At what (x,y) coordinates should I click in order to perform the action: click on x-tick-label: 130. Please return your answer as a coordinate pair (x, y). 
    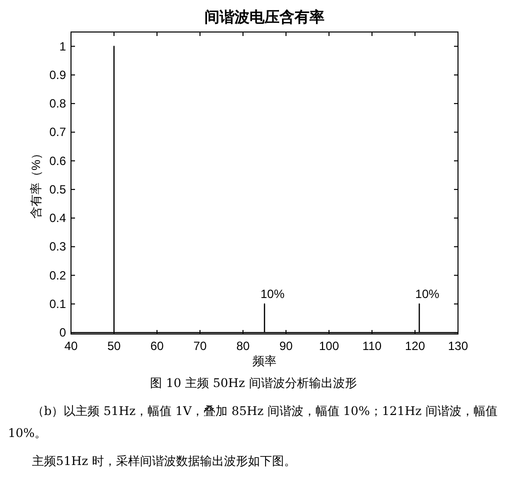
    Looking at the image, I should click on (458, 346).